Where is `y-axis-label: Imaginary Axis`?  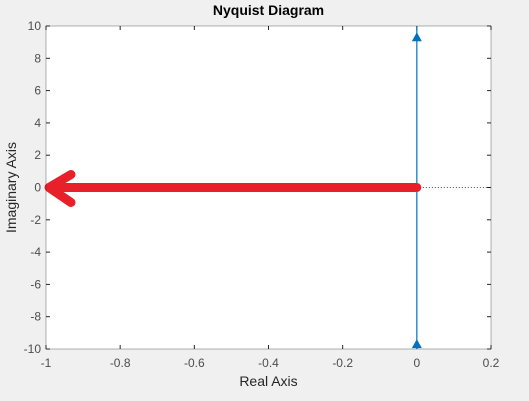 y-axis-label: Imaginary Axis is located at coordinates (11, 187).